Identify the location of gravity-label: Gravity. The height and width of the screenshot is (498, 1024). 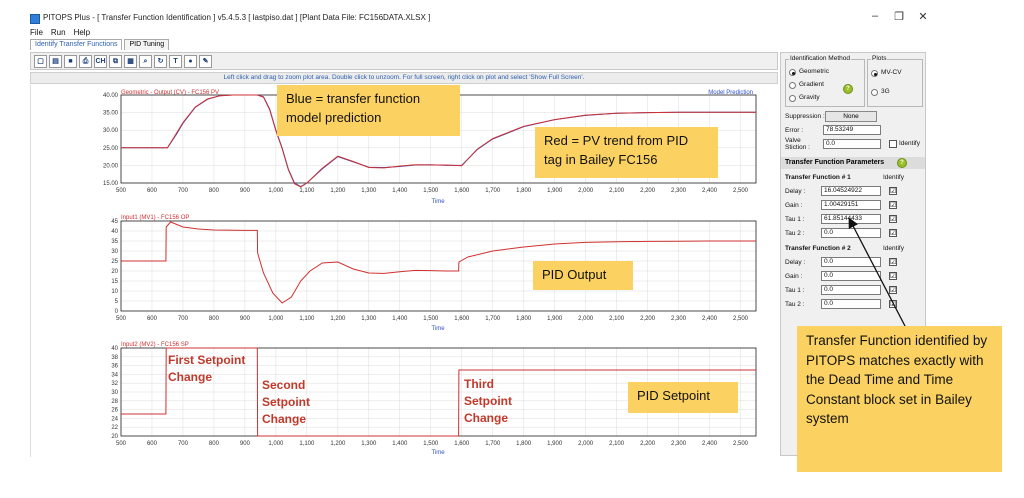
(809, 97).